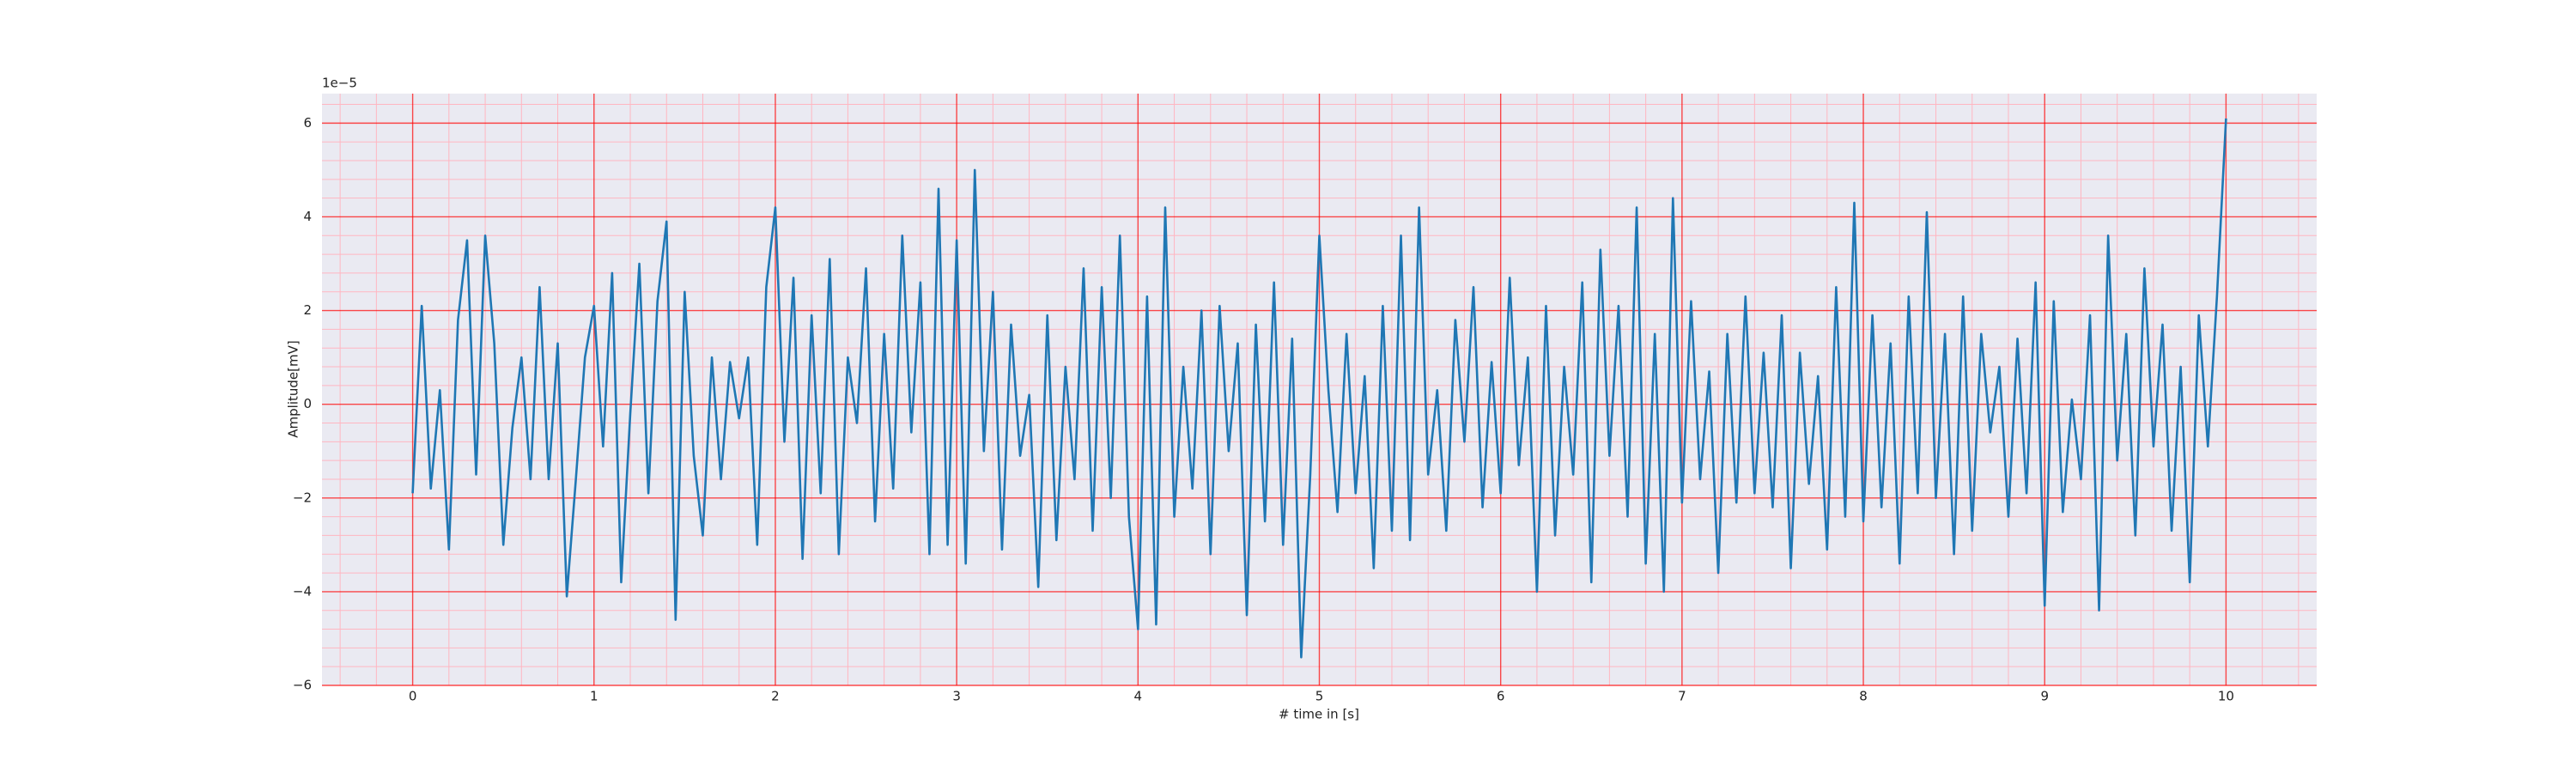 This screenshot has height=773, width=2576. Describe the element at coordinates (1319, 714) in the screenshot. I see `x-axis-label: # time in [s]` at that location.